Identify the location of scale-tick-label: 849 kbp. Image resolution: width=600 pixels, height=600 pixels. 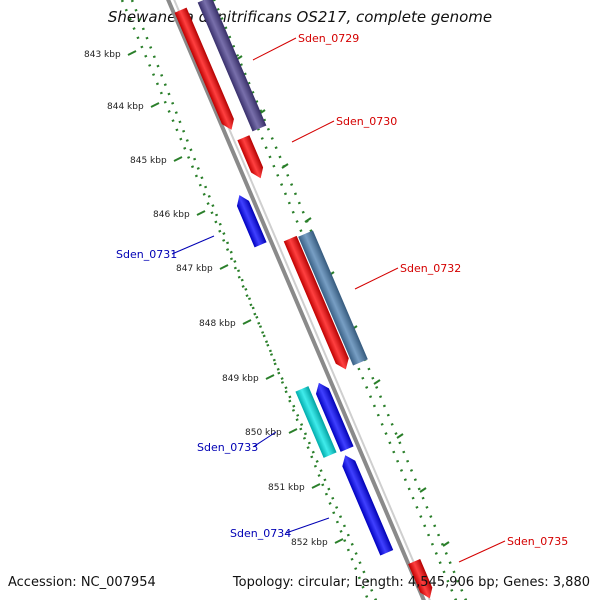
(240, 379).